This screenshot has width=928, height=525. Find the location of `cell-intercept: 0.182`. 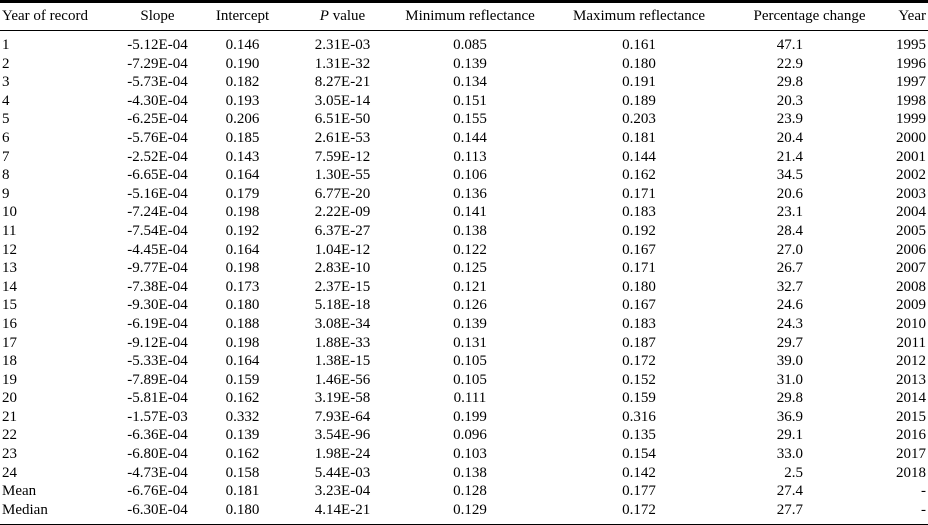

cell-intercept: 0.182 is located at coordinates (242, 82).